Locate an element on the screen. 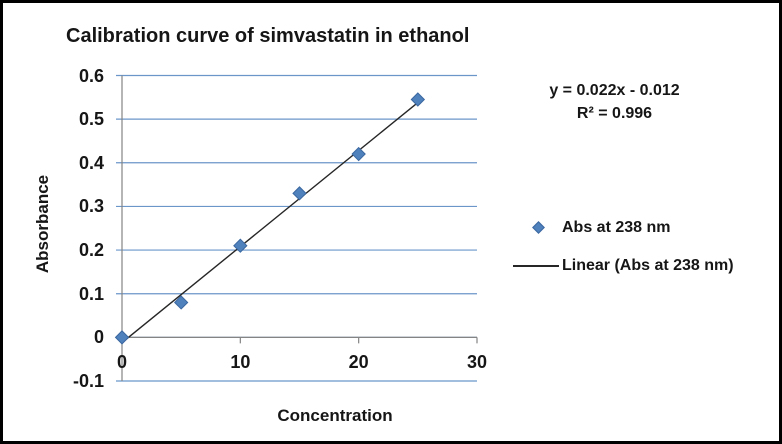 This screenshot has width=782, height=444. y-tick-label: 0.5 is located at coordinates (91, 119).